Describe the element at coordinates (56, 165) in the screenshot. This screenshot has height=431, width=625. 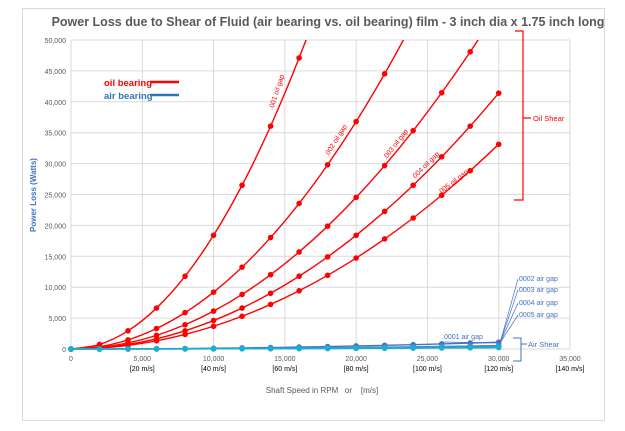
I see `y-tick-label: 30,000` at that location.